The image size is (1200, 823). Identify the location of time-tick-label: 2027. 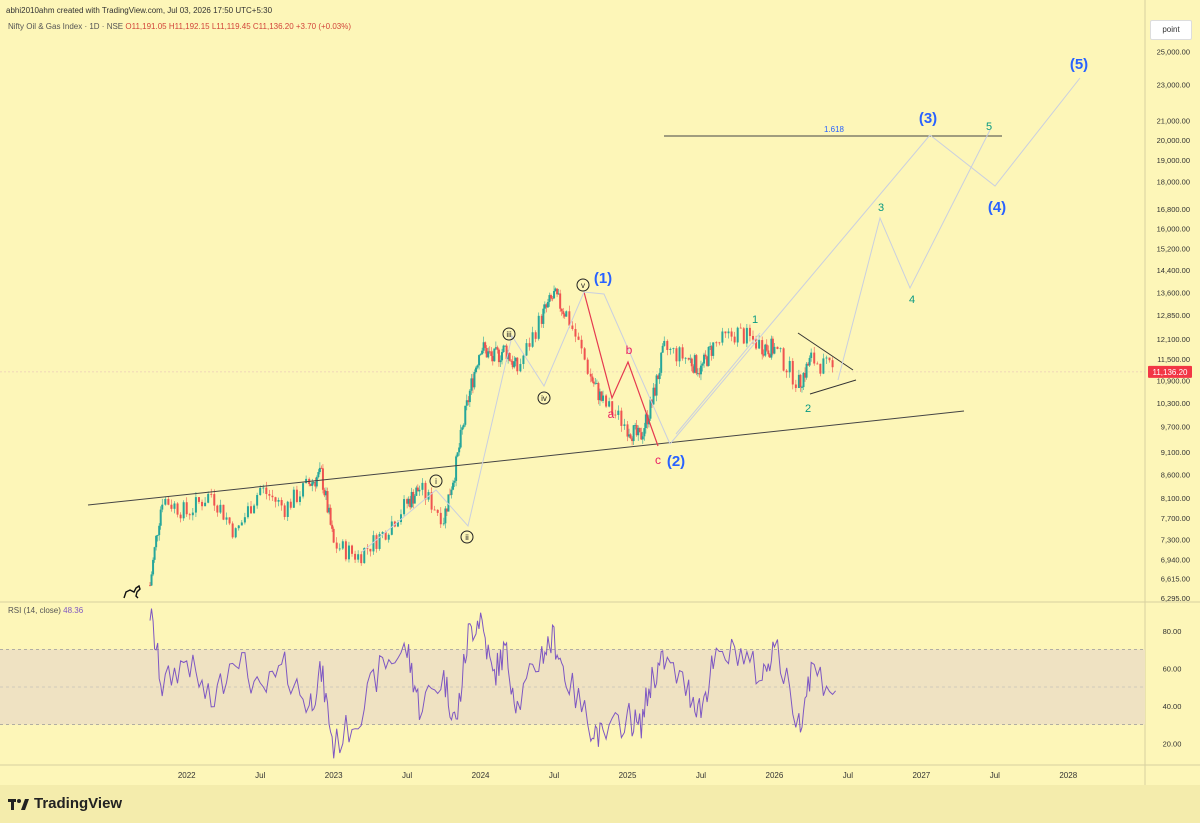
(921, 775).